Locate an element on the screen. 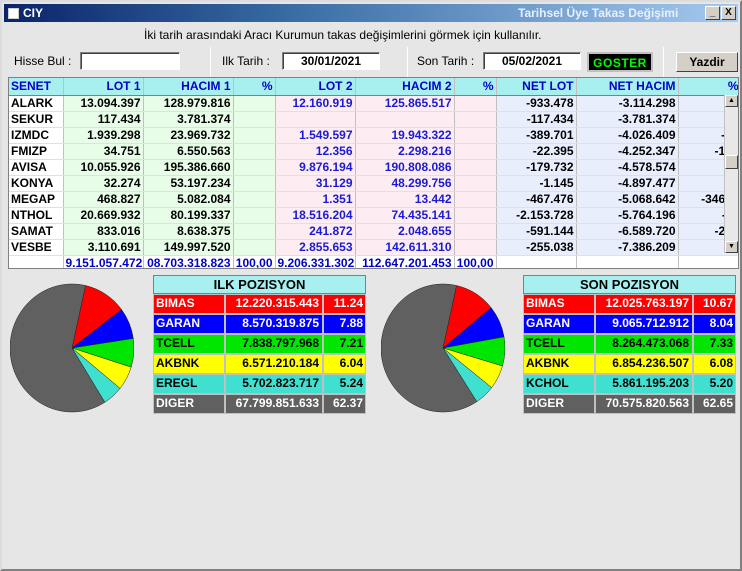  table-cell: 23.969.732 is located at coordinates (188, 135).